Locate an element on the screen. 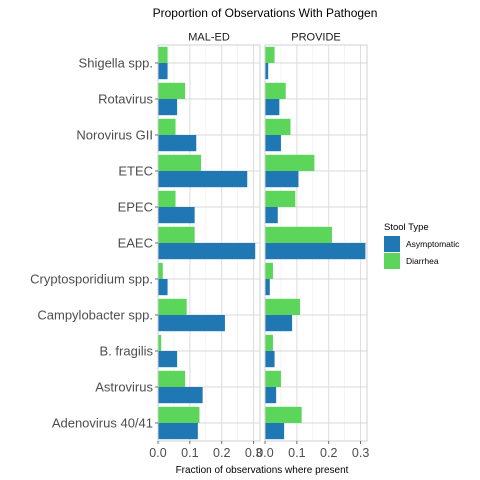 This screenshot has height=480, width=480. legend-label: Asymptomatic is located at coordinates (433, 244).